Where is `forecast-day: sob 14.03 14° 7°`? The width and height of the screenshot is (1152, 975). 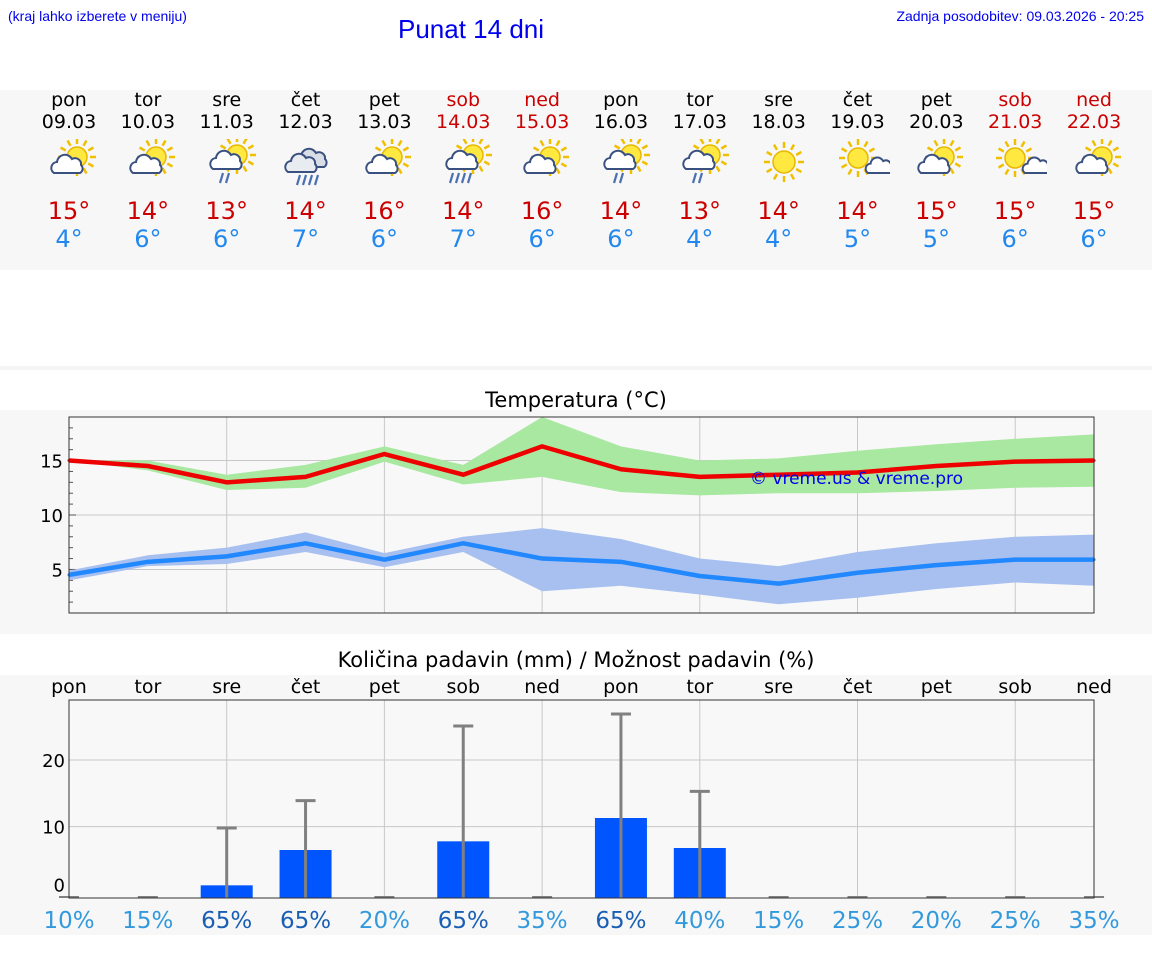
forecast-day: sob 14.03 14° 7° is located at coordinates (463, 174).